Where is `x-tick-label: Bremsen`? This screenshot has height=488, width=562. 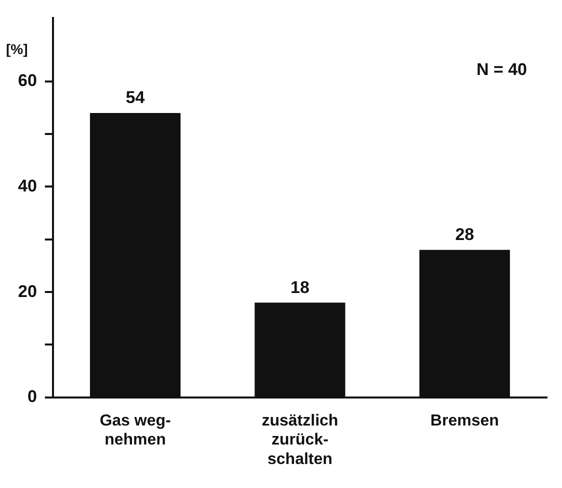 x-tick-label: Bremsen is located at coordinates (464, 421).